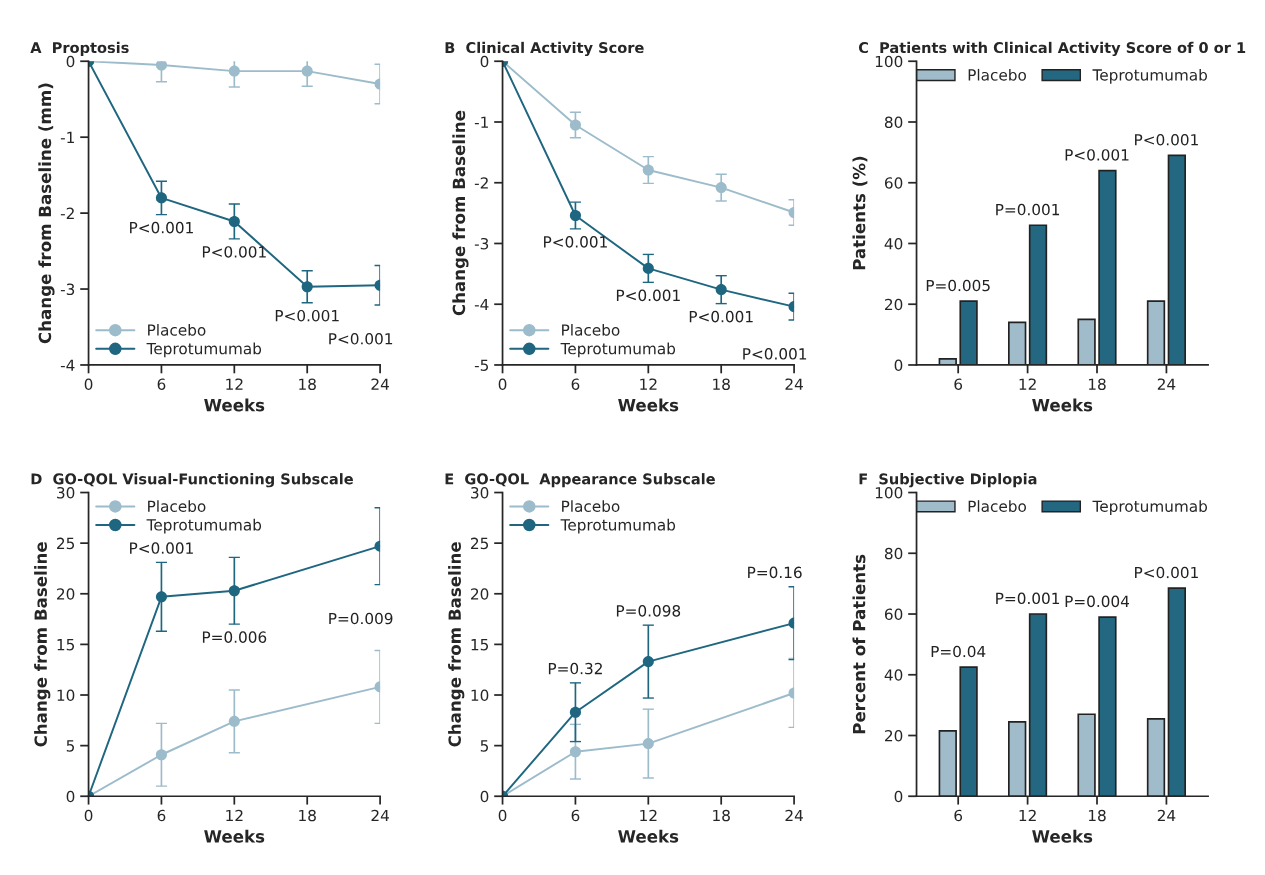 The width and height of the screenshot is (1265, 875). What do you see at coordinates (481, 183) in the screenshot?
I see `y-tick-label: -2` at bounding box center [481, 183].